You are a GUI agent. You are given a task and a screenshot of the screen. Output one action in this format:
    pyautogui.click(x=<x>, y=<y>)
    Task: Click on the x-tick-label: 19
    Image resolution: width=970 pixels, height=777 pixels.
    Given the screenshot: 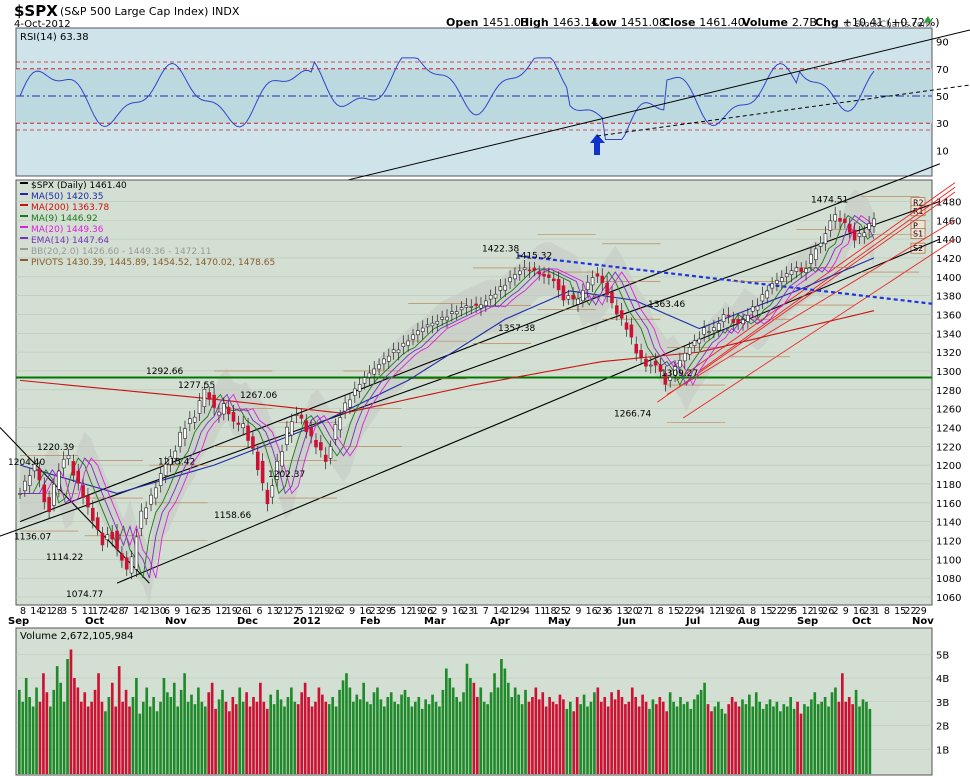 What is the action you would take?
    pyautogui.click(x=417, y=611)
    